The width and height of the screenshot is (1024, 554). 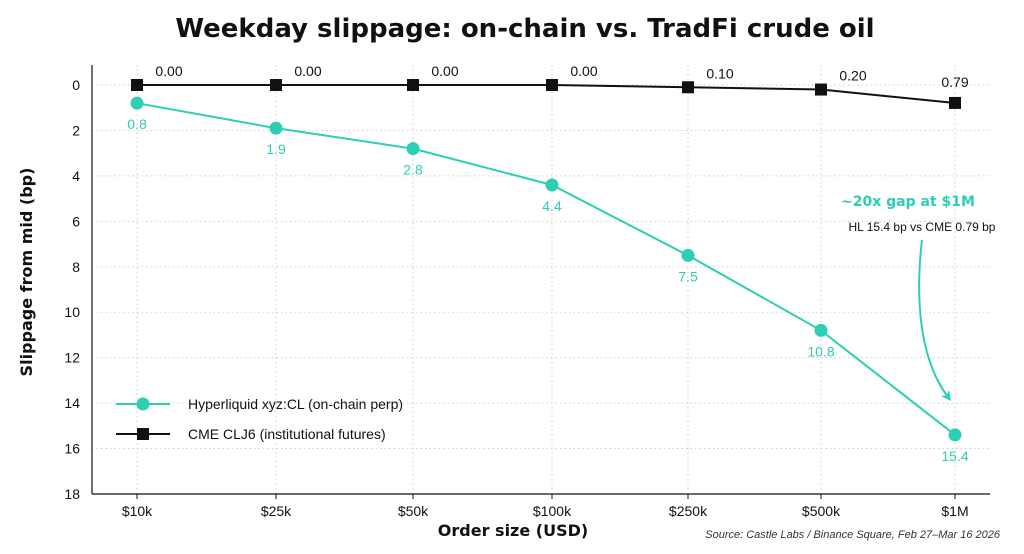 What do you see at coordinates (413, 170) in the screenshot?
I see `hyperliquid-data-label: 2.8` at bounding box center [413, 170].